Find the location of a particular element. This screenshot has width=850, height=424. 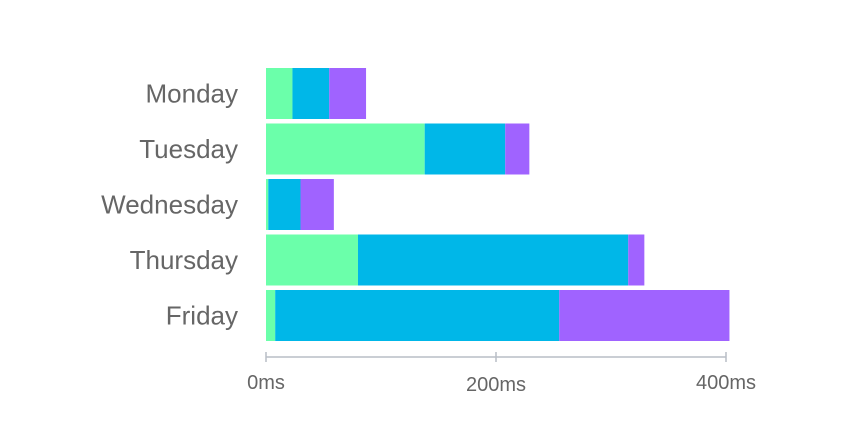

category-label-tuesday: Tuesday is located at coordinates (188, 149).